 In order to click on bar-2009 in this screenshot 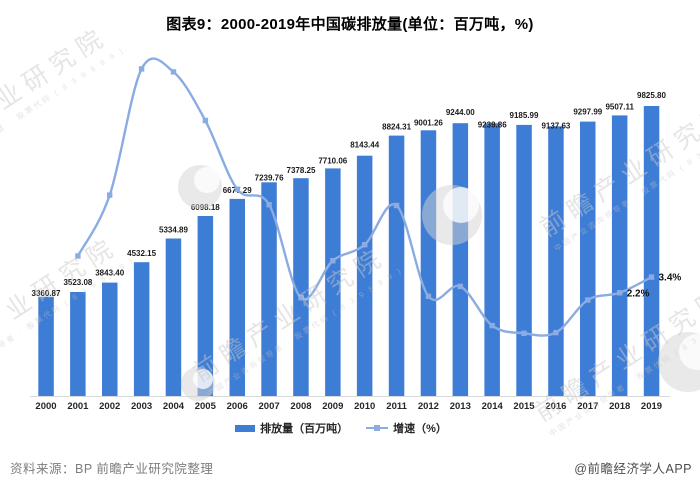, I will do `click(333, 282)`.